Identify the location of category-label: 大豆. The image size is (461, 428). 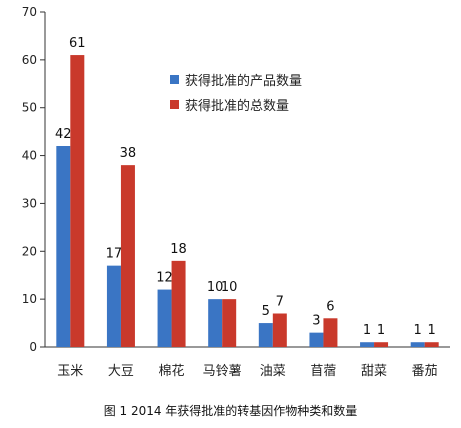
(121, 371).